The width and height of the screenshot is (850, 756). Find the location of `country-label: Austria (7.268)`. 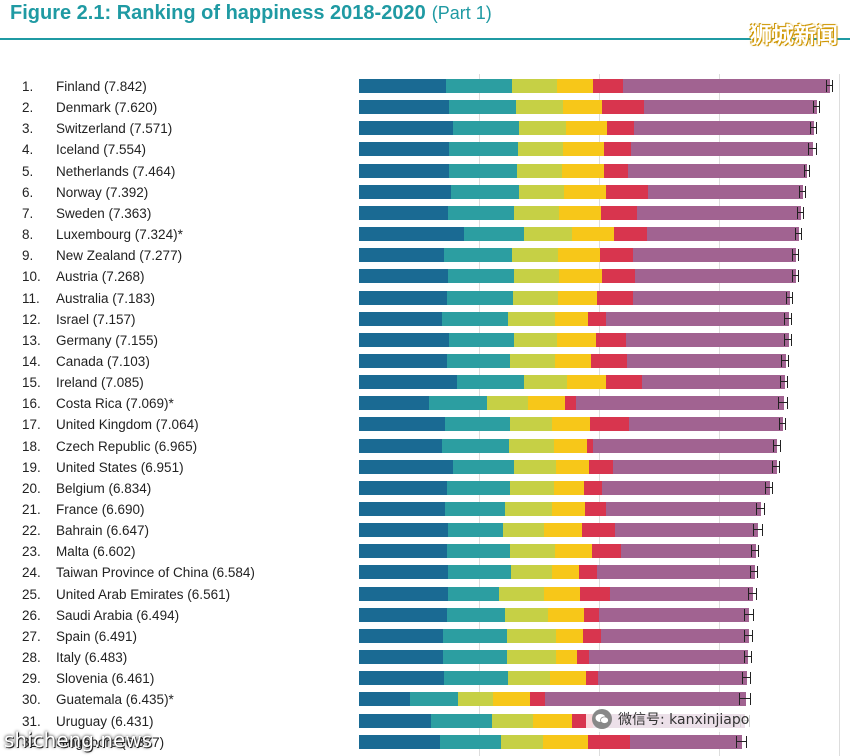

country-label: Austria (7.268) is located at coordinates (100, 277).